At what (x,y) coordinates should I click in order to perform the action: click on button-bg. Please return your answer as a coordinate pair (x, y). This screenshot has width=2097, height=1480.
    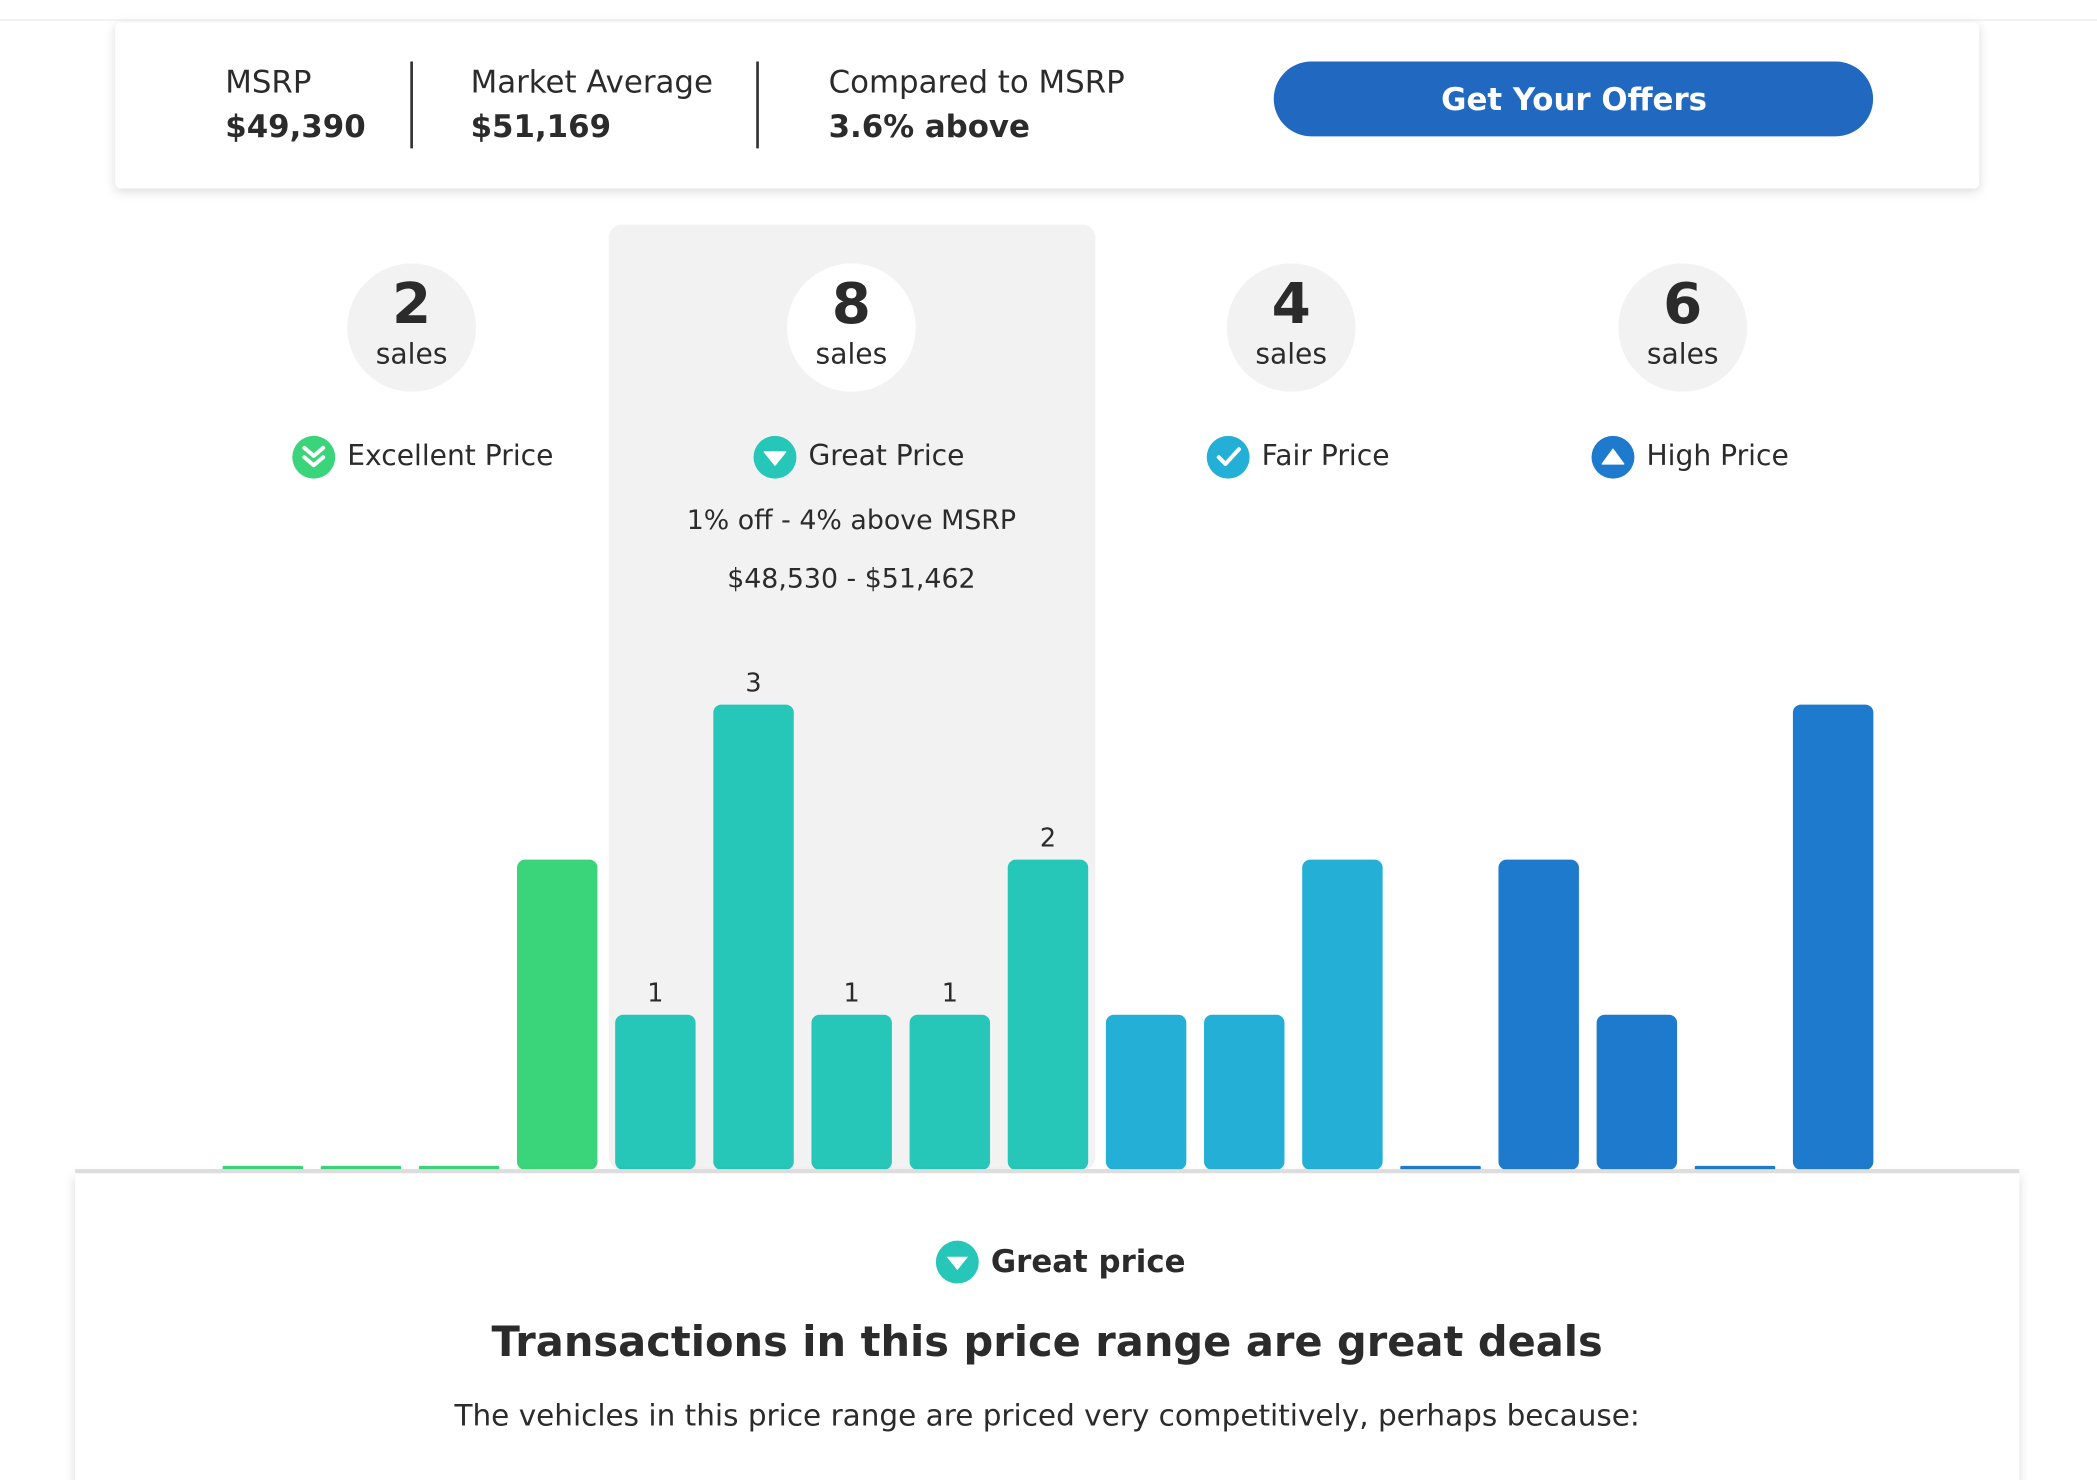
    Looking at the image, I should click on (1573, 99).